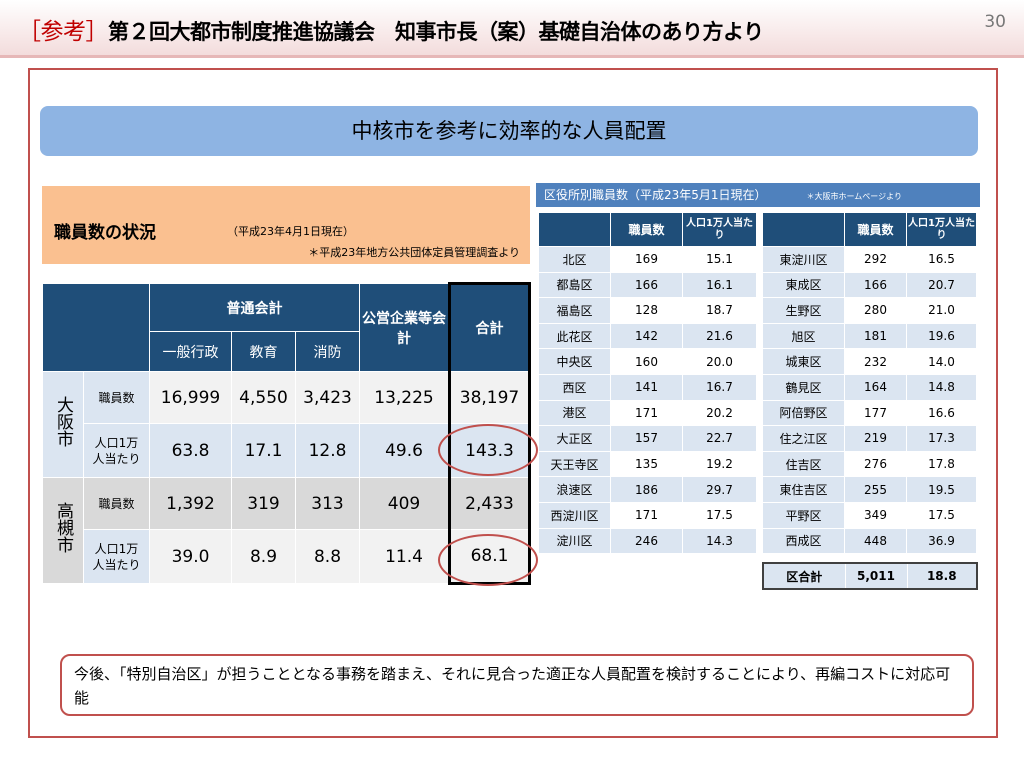  What do you see at coordinates (63, 421) in the screenshot?
I see `city-osaka-label: 大阪市` at bounding box center [63, 421].